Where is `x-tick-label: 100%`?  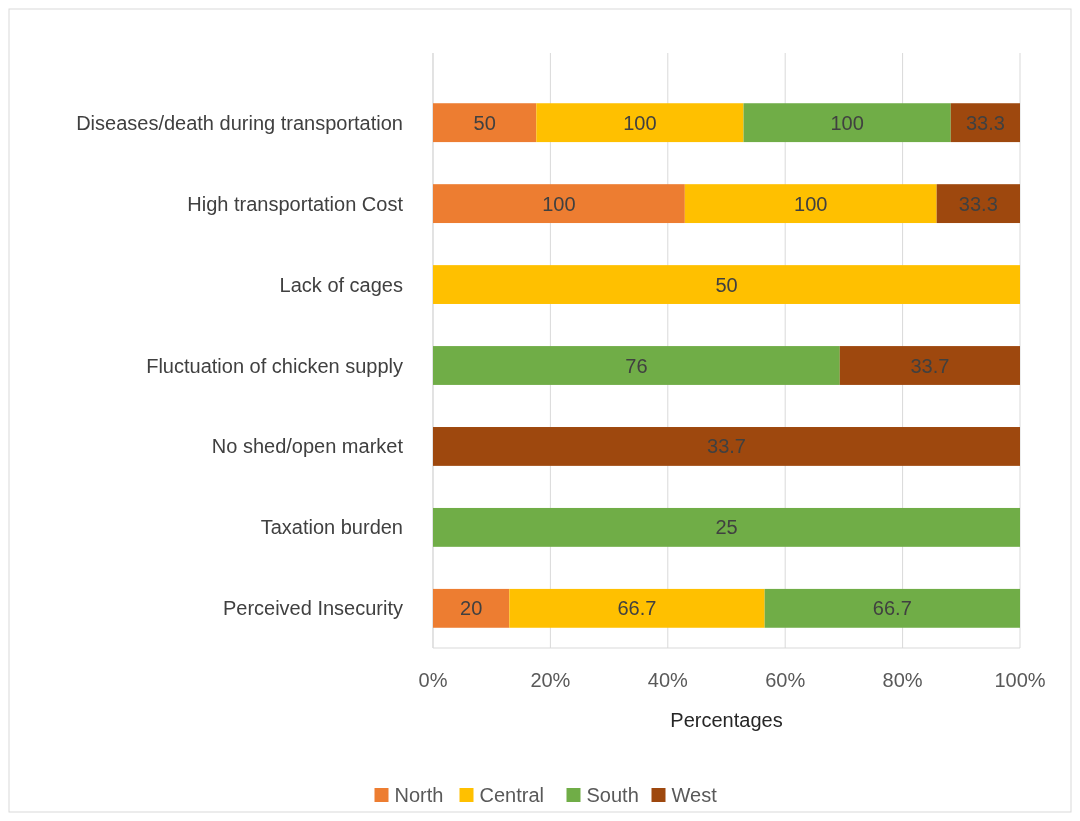 x-tick-label: 100% is located at coordinates (1020, 680).